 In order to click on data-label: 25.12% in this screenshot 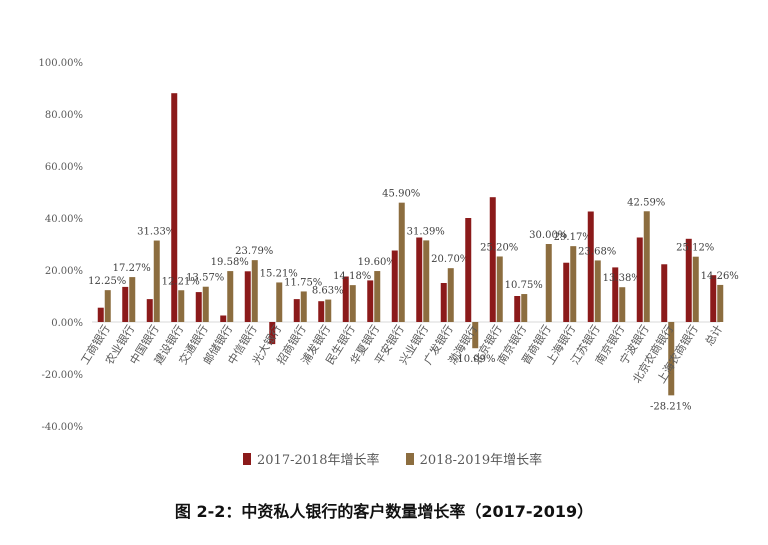, I will do `click(695, 248)`.